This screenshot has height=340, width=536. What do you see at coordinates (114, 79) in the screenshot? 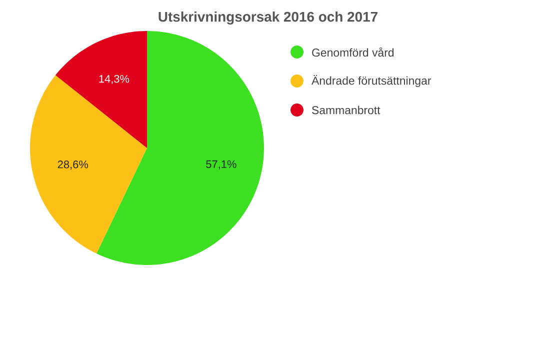
I see `data-label: 14,3%` at bounding box center [114, 79].